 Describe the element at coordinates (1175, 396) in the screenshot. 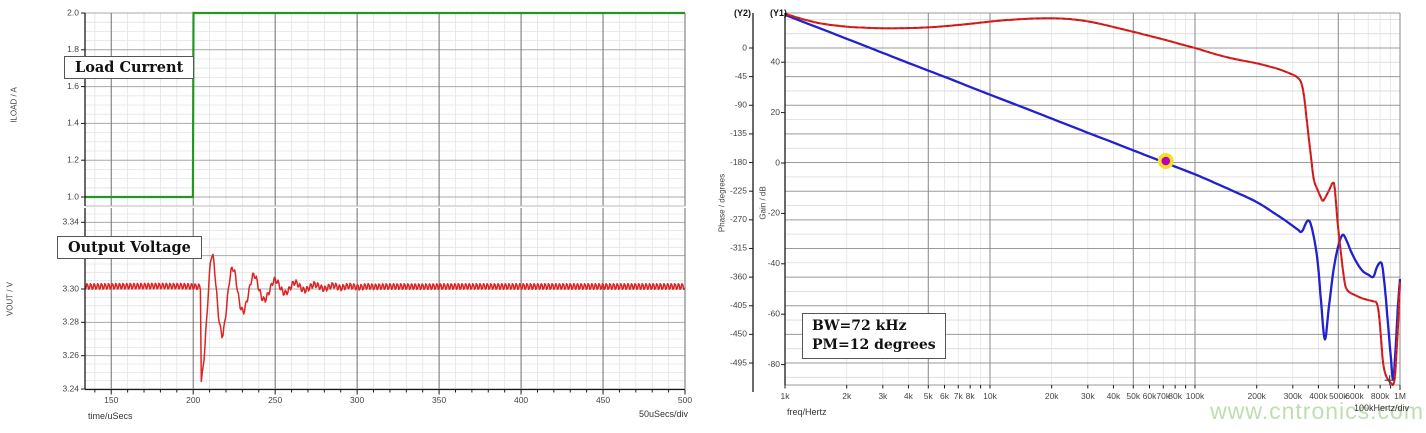

I see `freq-tick-label: 80k` at that location.